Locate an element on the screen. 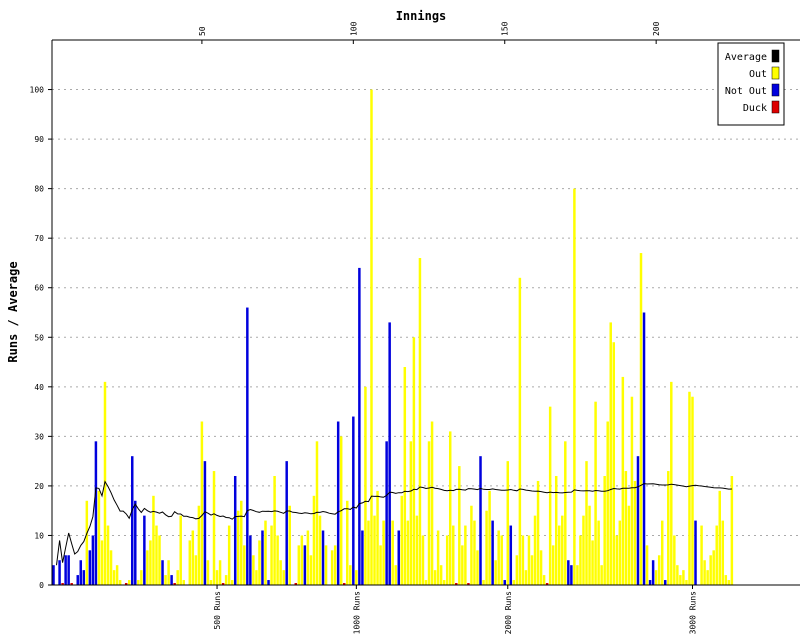 Image resolution: width=800 pixels, height=640 pixels. innings-tick-label: 150 is located at coordinates (505, 28).